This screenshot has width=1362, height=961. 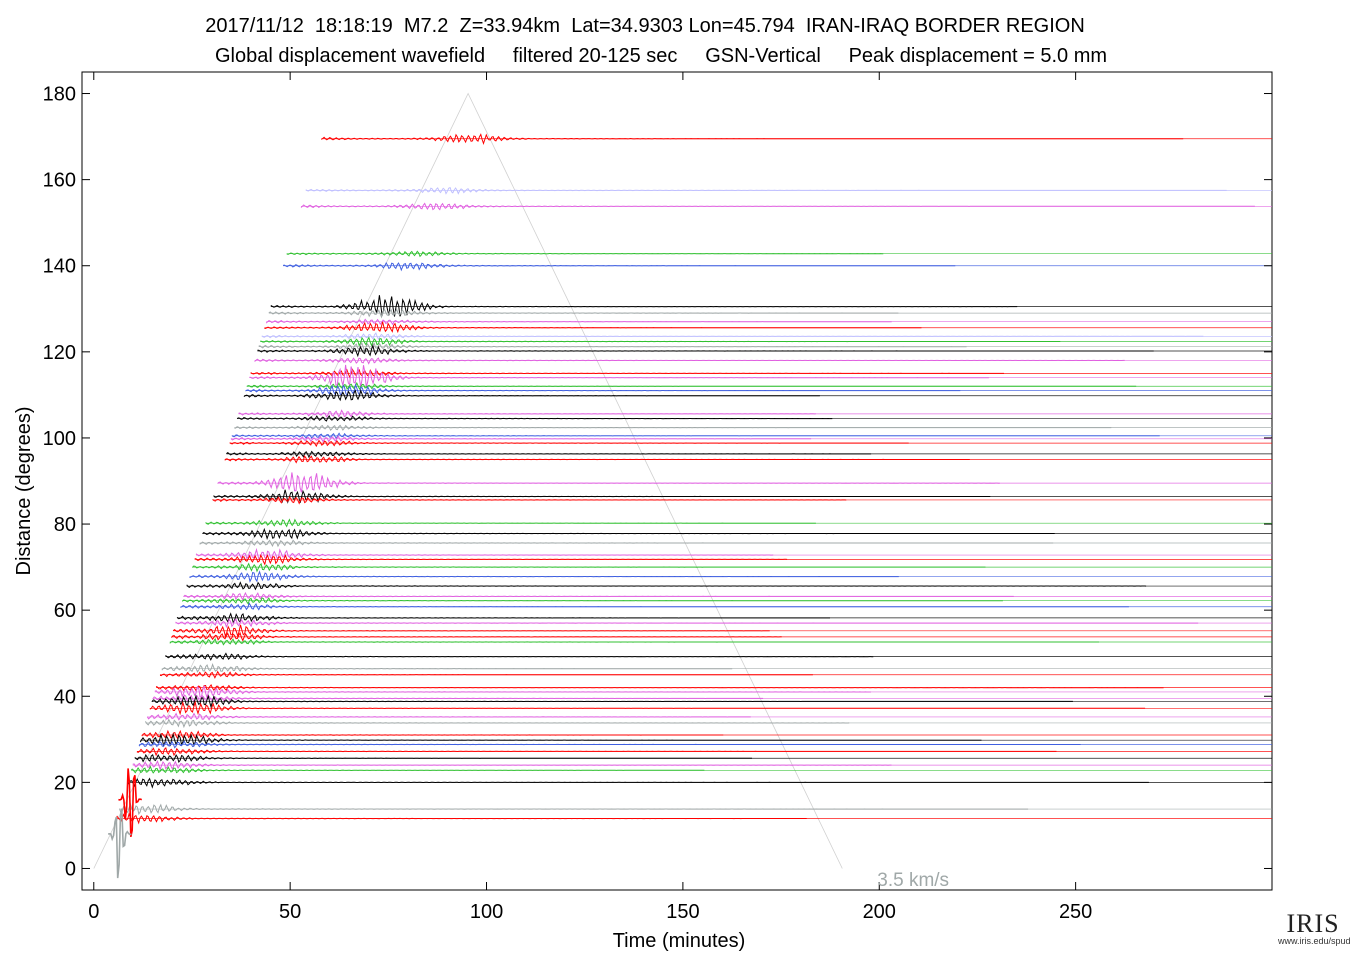 What do you see at coordinates (59, 95) in the screenshot?
I see `y-tick-label: 180` at bounding box center [59, 95].